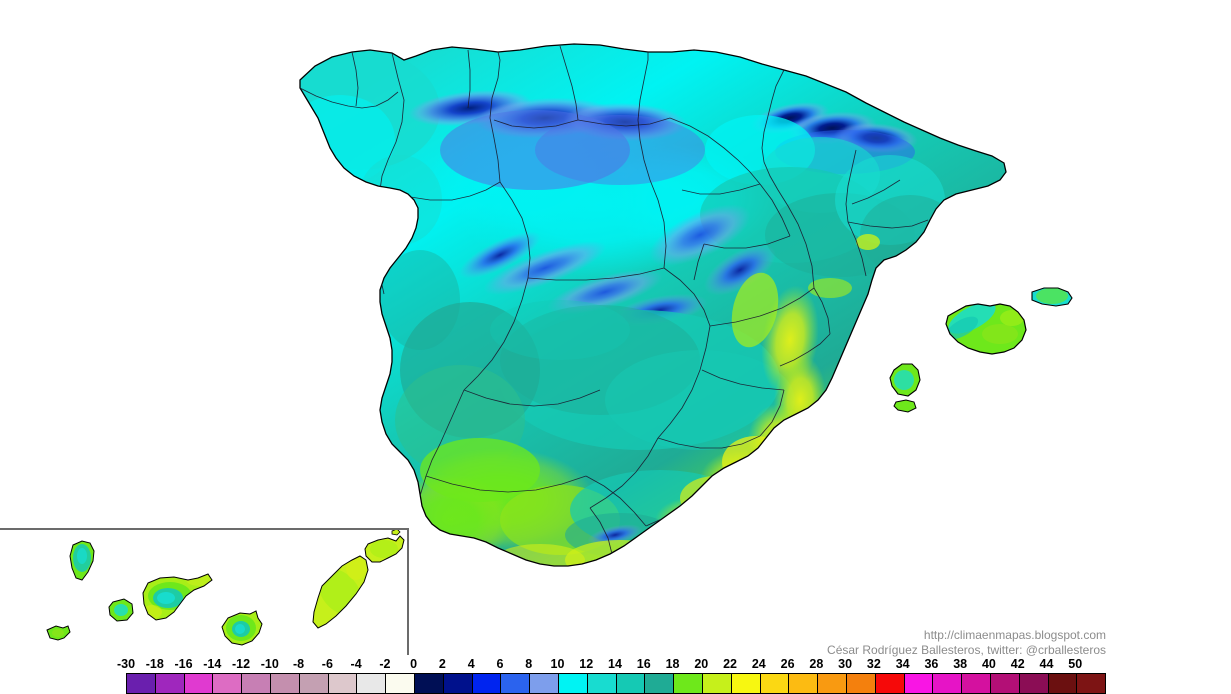 This screenshot has width=1231, height=694. What do you see at coordinates (787, 664) in the screenshot?
I see `colorbar-tick: 26` at bounding box center [787, 664].